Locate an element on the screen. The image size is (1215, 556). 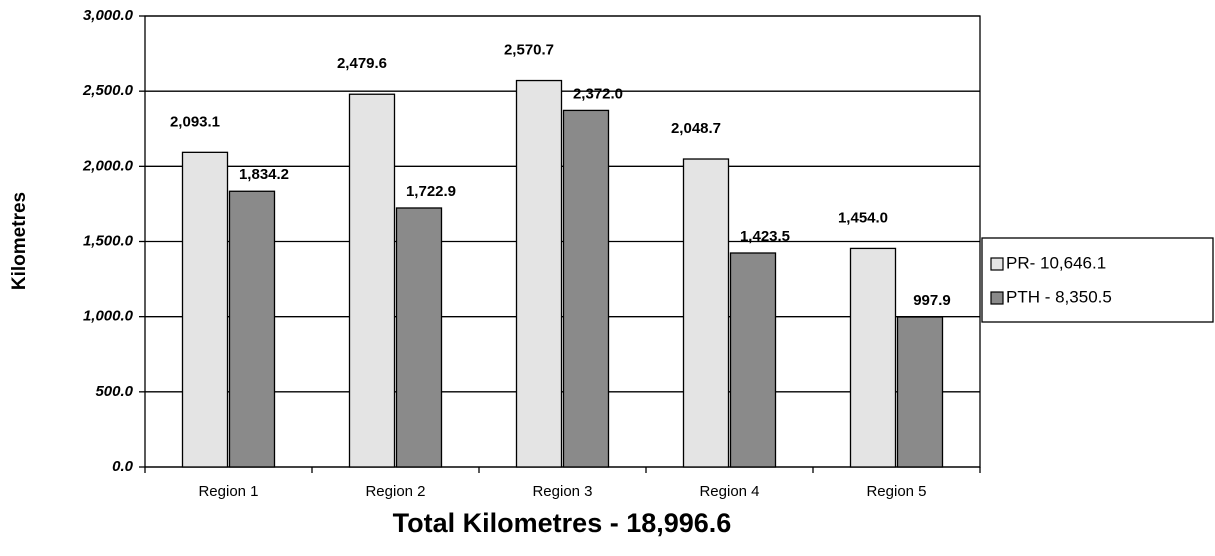
y-tick-label: 0.0 is located at coordinates (123, 466).